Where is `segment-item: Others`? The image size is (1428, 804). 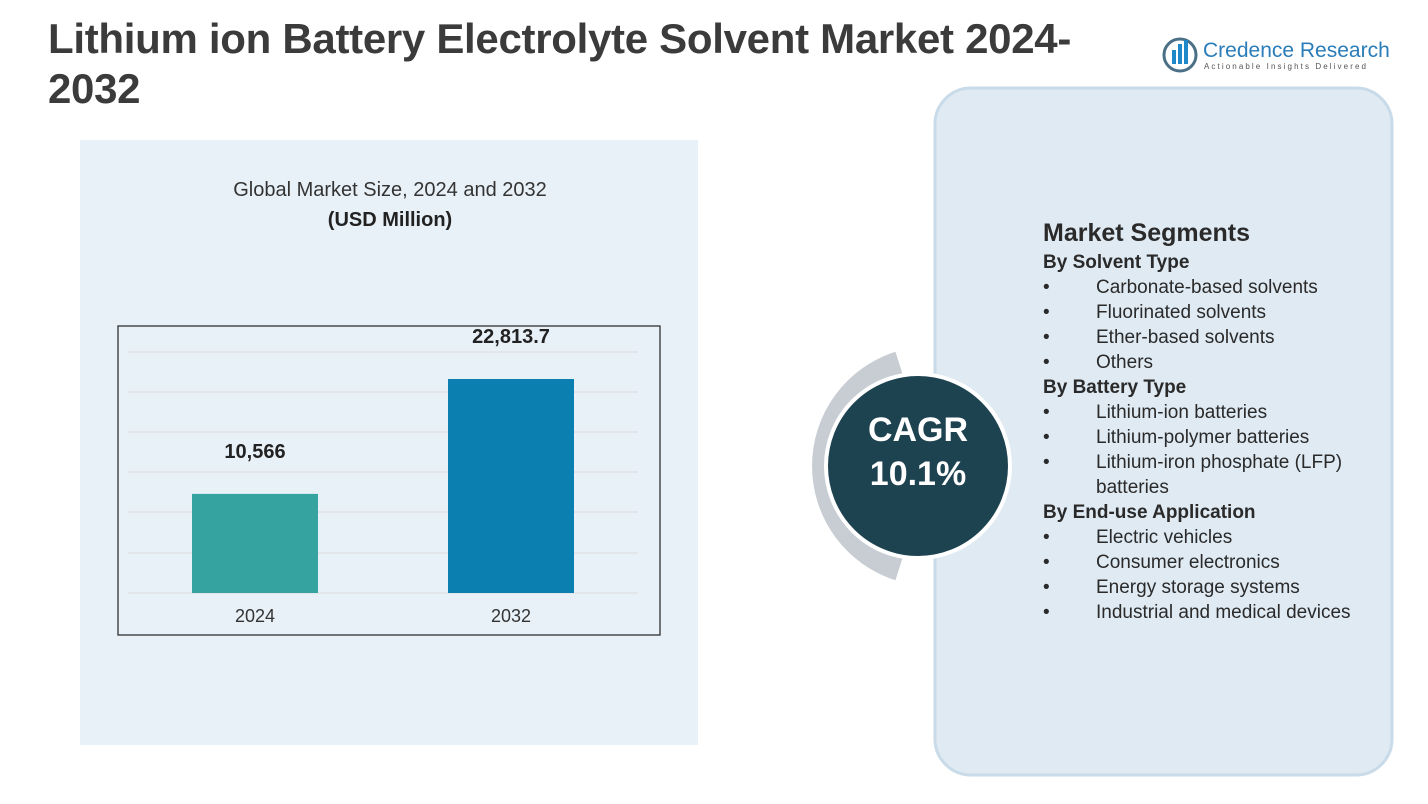
segment-item: Others is located at coordinates (1213, 362).